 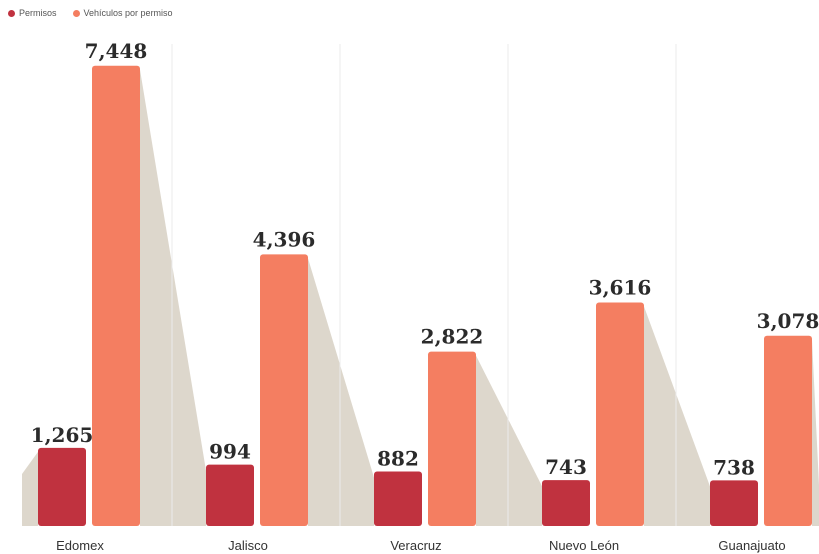 What do you see at coordinates (452, 337) in the screenshot?
I see `value-label-vehiculos-2: 2,822` at bounding box center [452, 337].